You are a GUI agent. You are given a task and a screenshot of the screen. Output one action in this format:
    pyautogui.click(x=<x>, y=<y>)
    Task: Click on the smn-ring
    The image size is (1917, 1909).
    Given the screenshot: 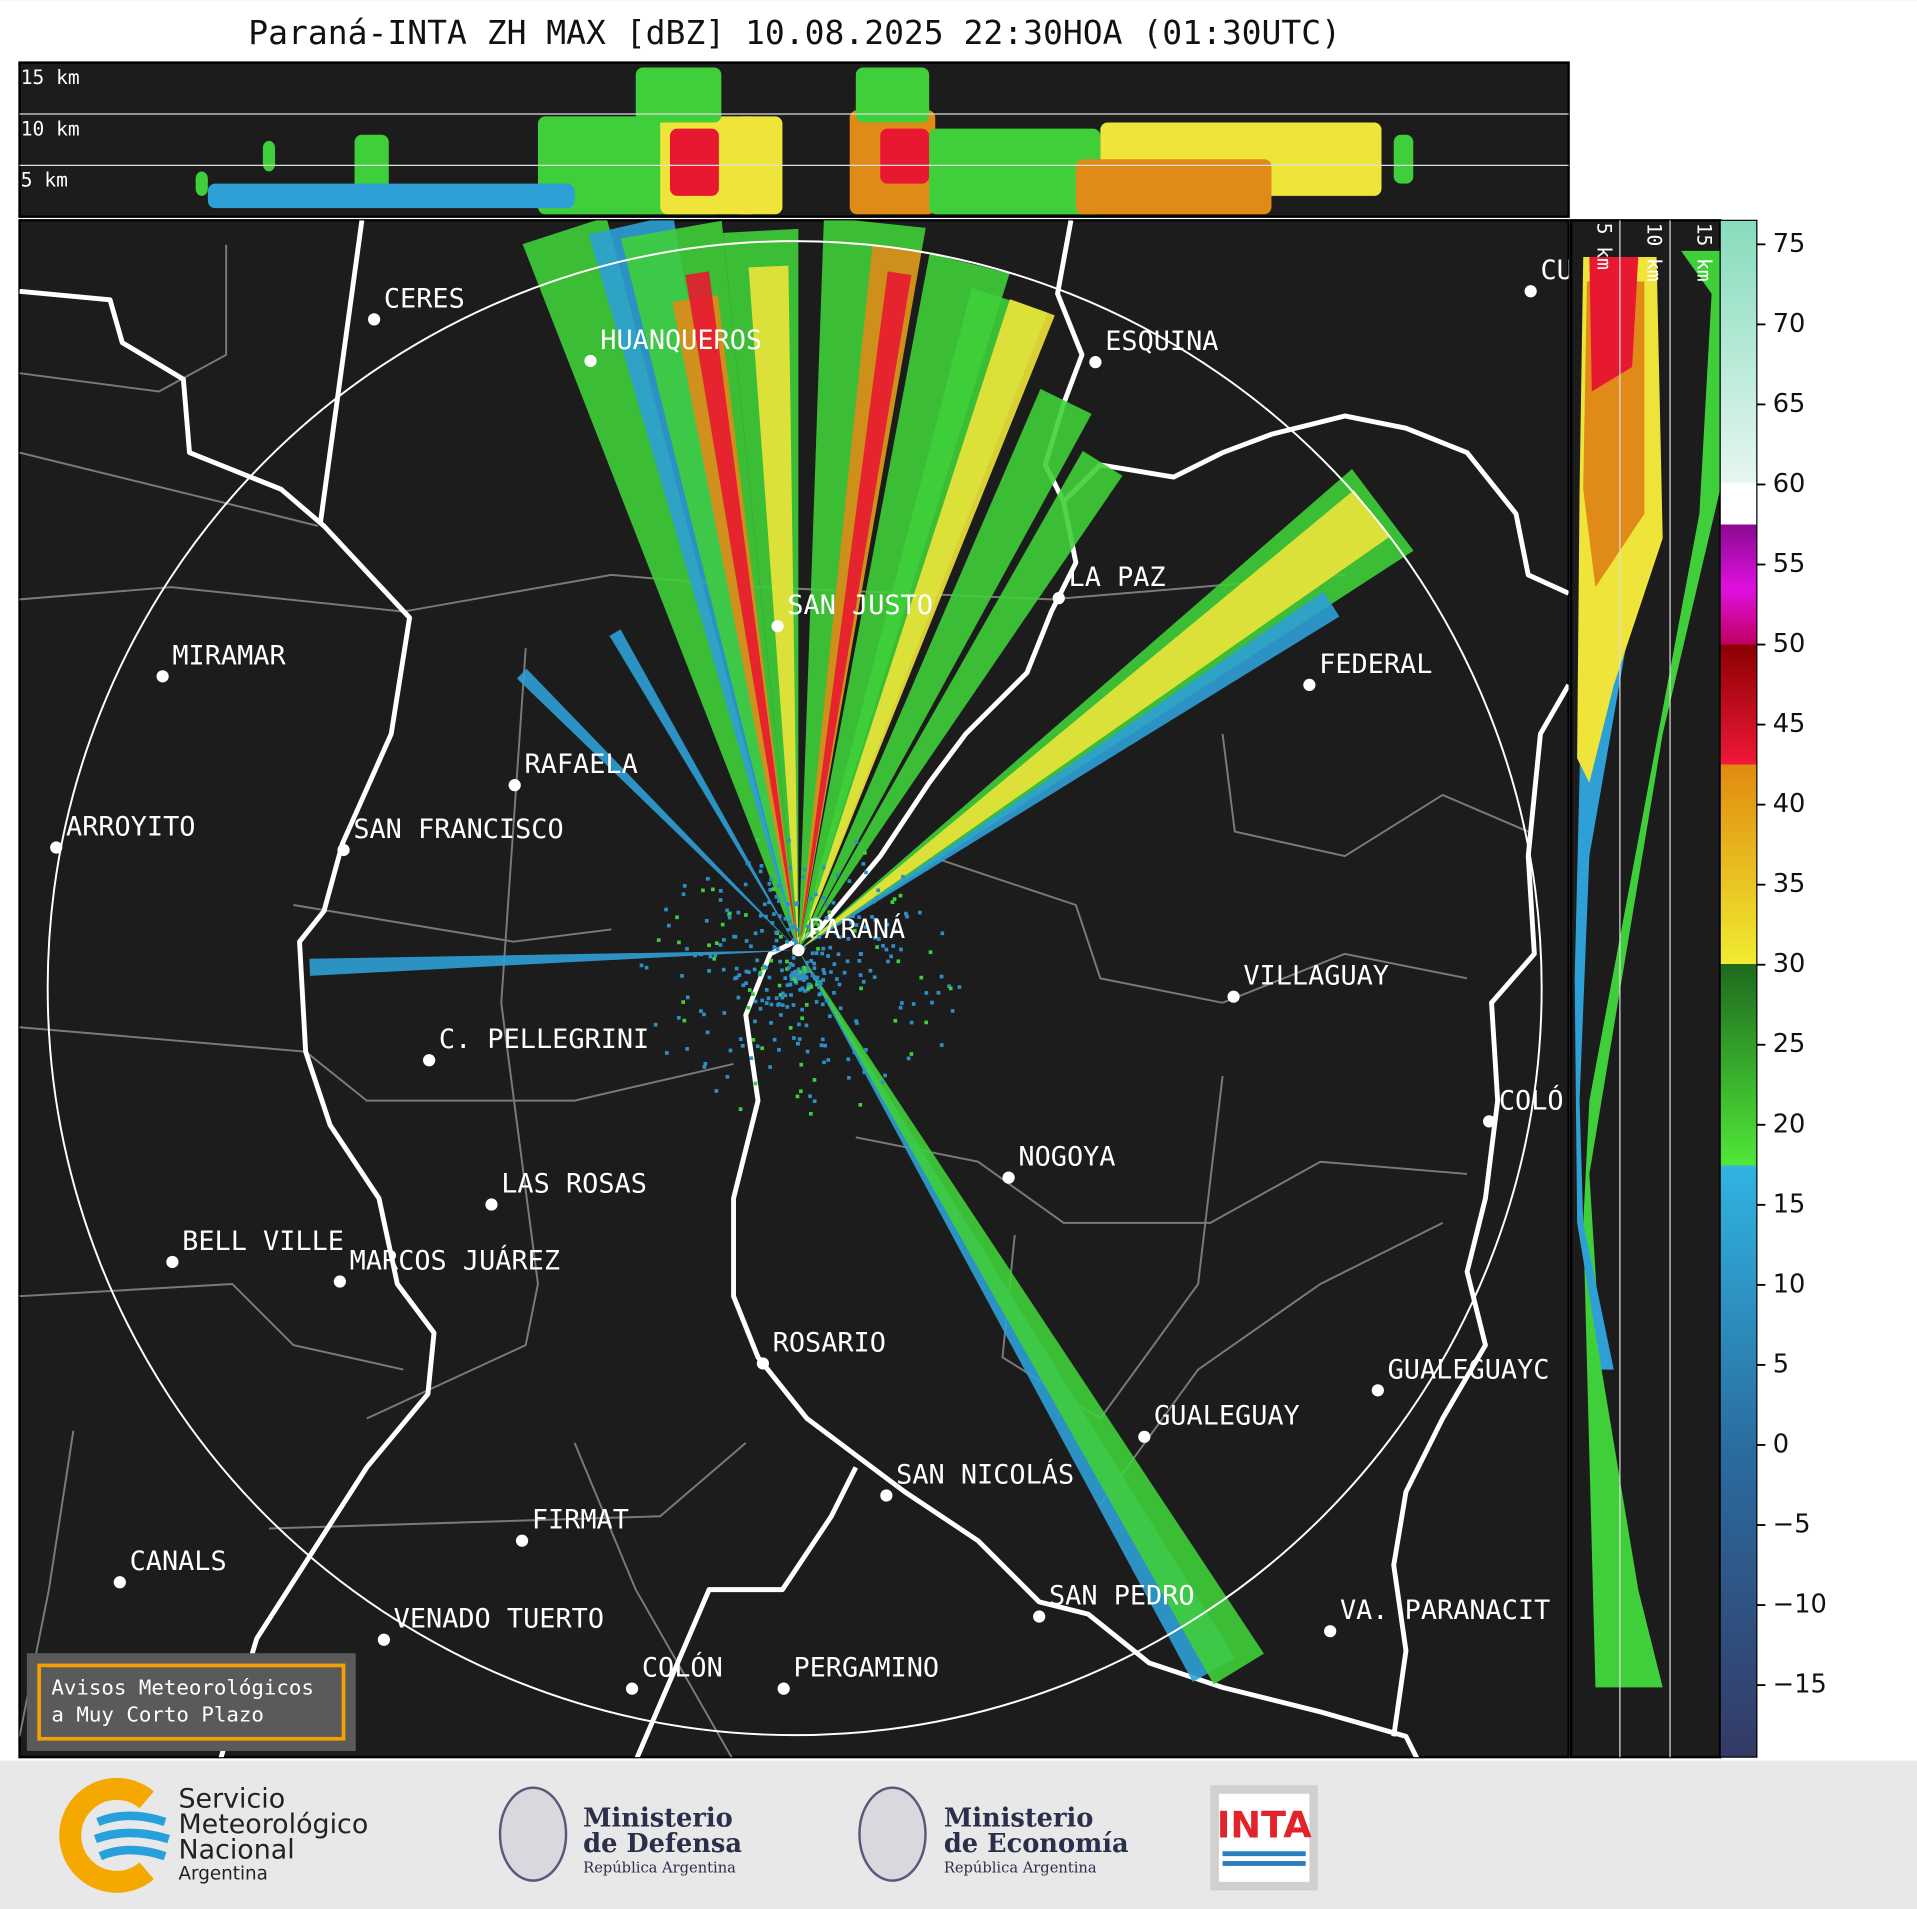 What is the action you would take?
    pyautogui.click(x=106, y=1835)
    